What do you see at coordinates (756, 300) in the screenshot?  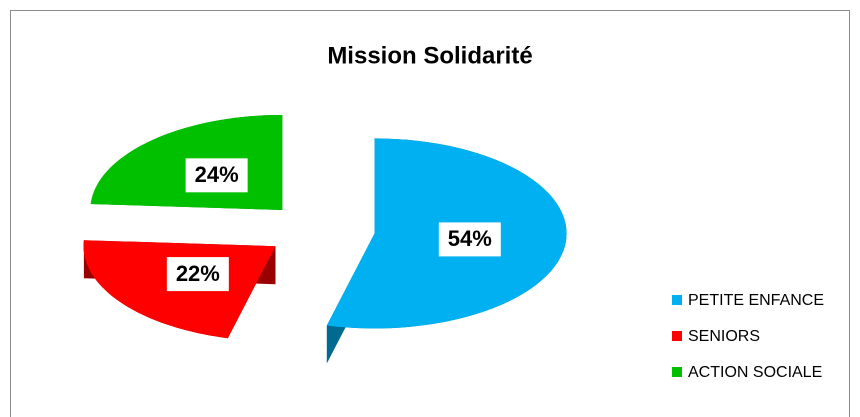 I see `legend-label: PETITE ENFANCE` at bounding box center [756, 300].